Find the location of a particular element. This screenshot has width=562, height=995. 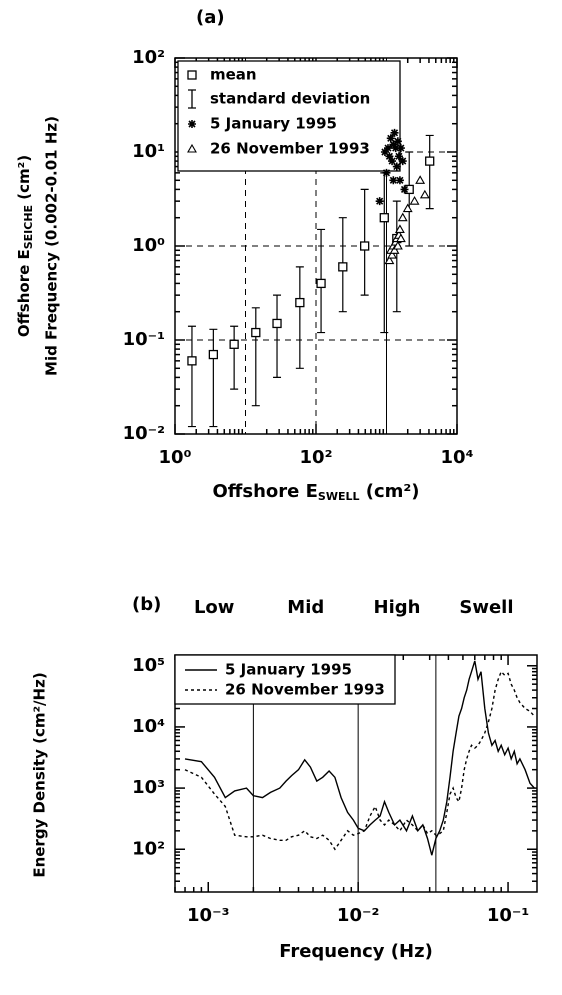

x-tick-label: 10⁴ is located at coordinates (457, 457).